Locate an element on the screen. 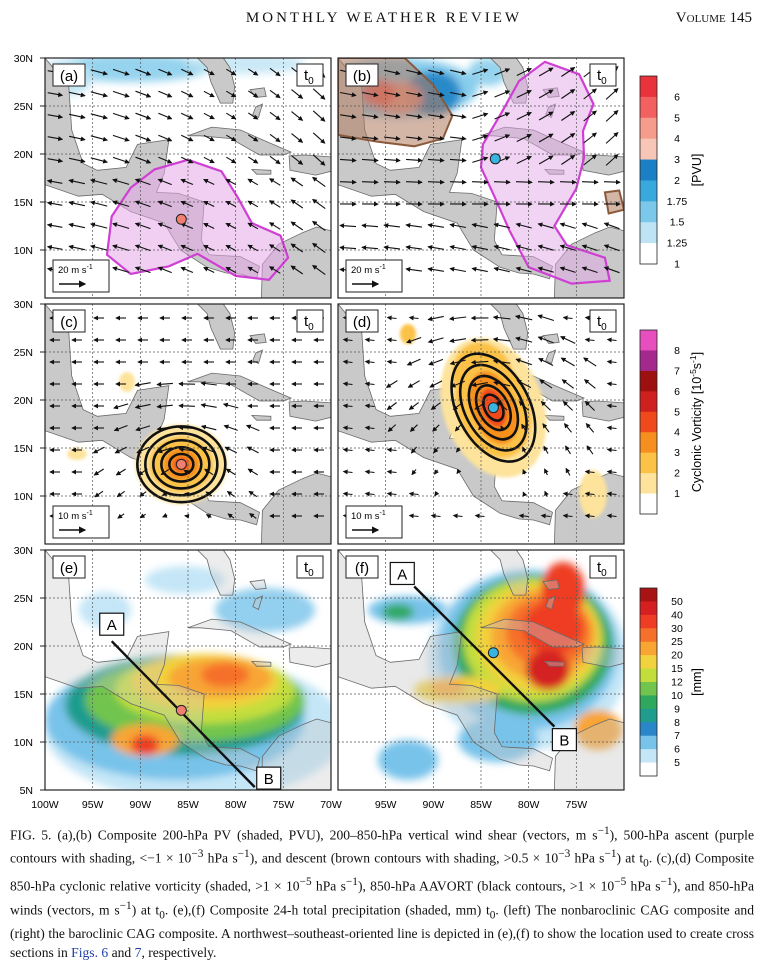  svg-text: (c) is located at coordinates (69, 322).